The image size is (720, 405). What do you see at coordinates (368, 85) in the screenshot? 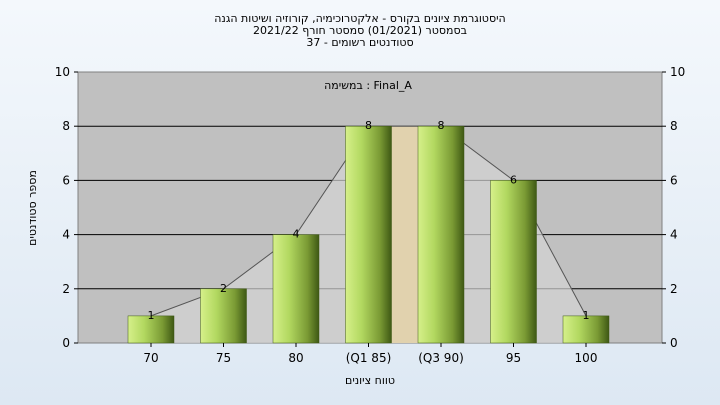
I see `chart-annotation: במשימה : Final_A` at bounding box center [368, 85].